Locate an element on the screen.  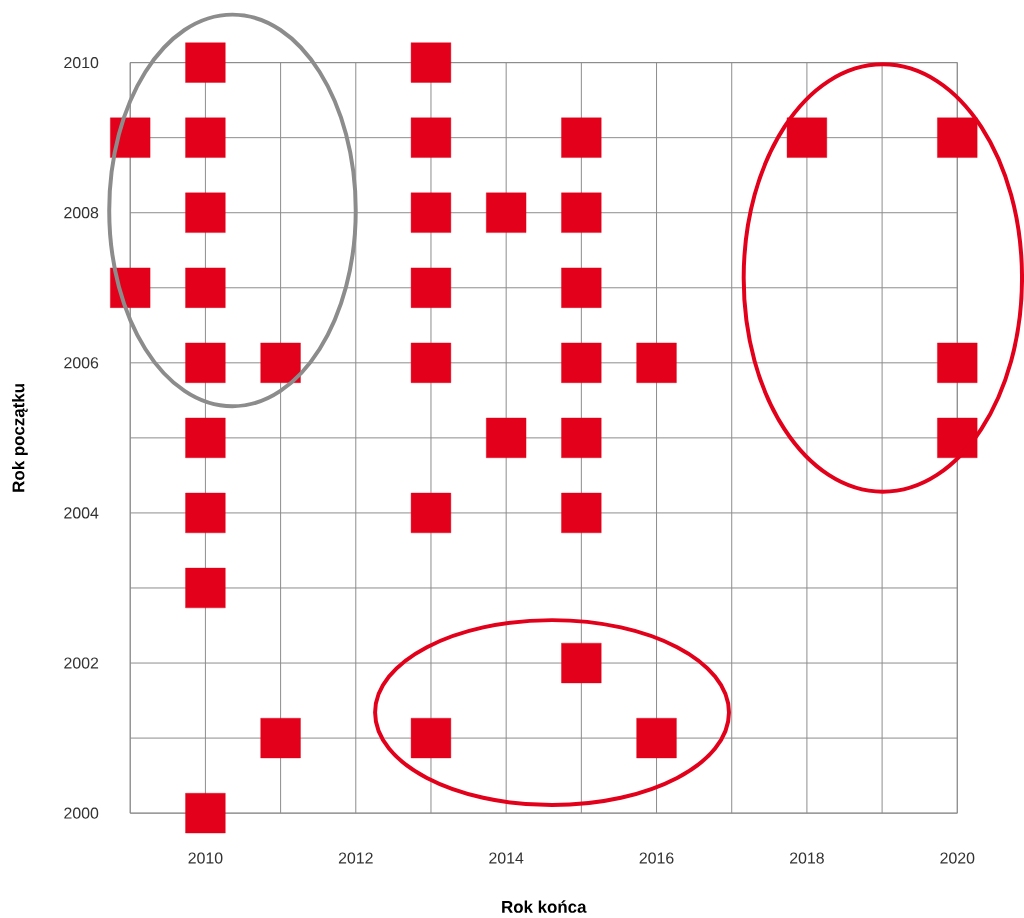
x-tick-label: 2020 is located at coordinates (957, 858).